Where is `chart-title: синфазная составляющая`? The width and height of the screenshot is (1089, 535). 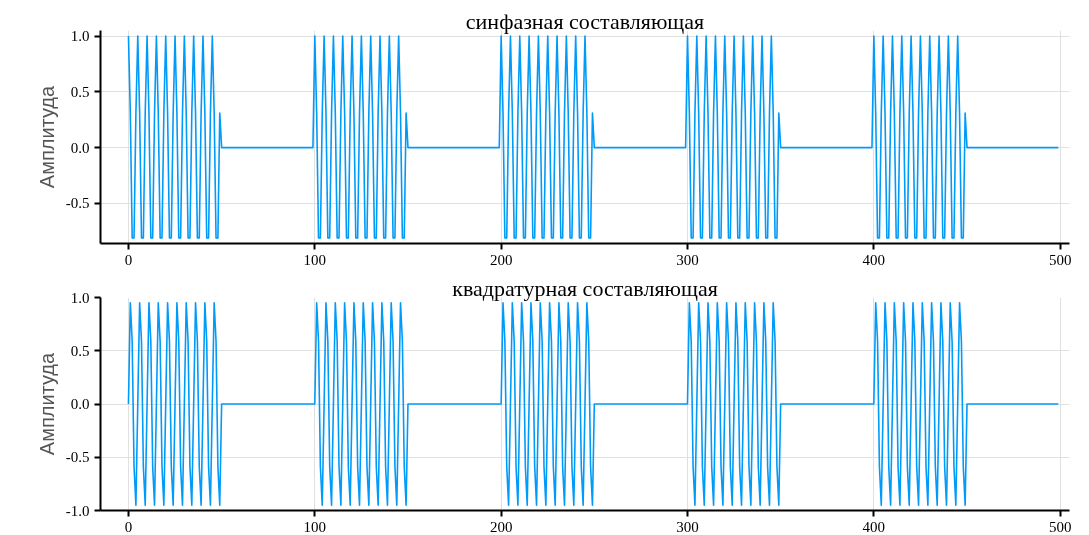 chart-title: синфазная составляющая is located at coordinates (585, 21).